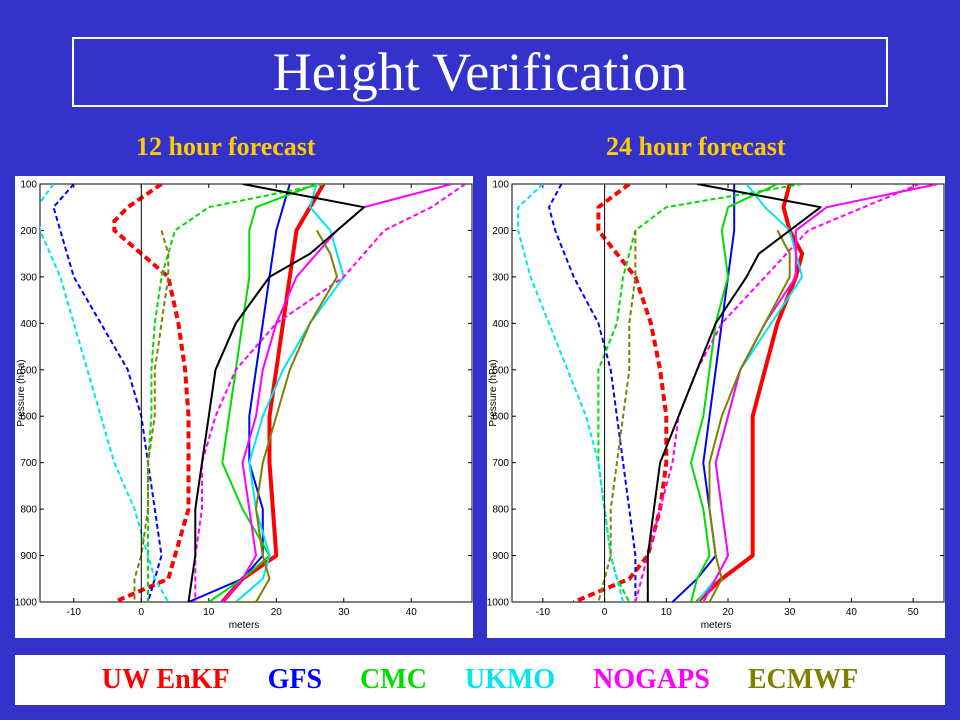 The height and width of the screenshot is (720, 960). I want to click on legend-entry-uw-enkf: UW EnKF, so click(165, 679).